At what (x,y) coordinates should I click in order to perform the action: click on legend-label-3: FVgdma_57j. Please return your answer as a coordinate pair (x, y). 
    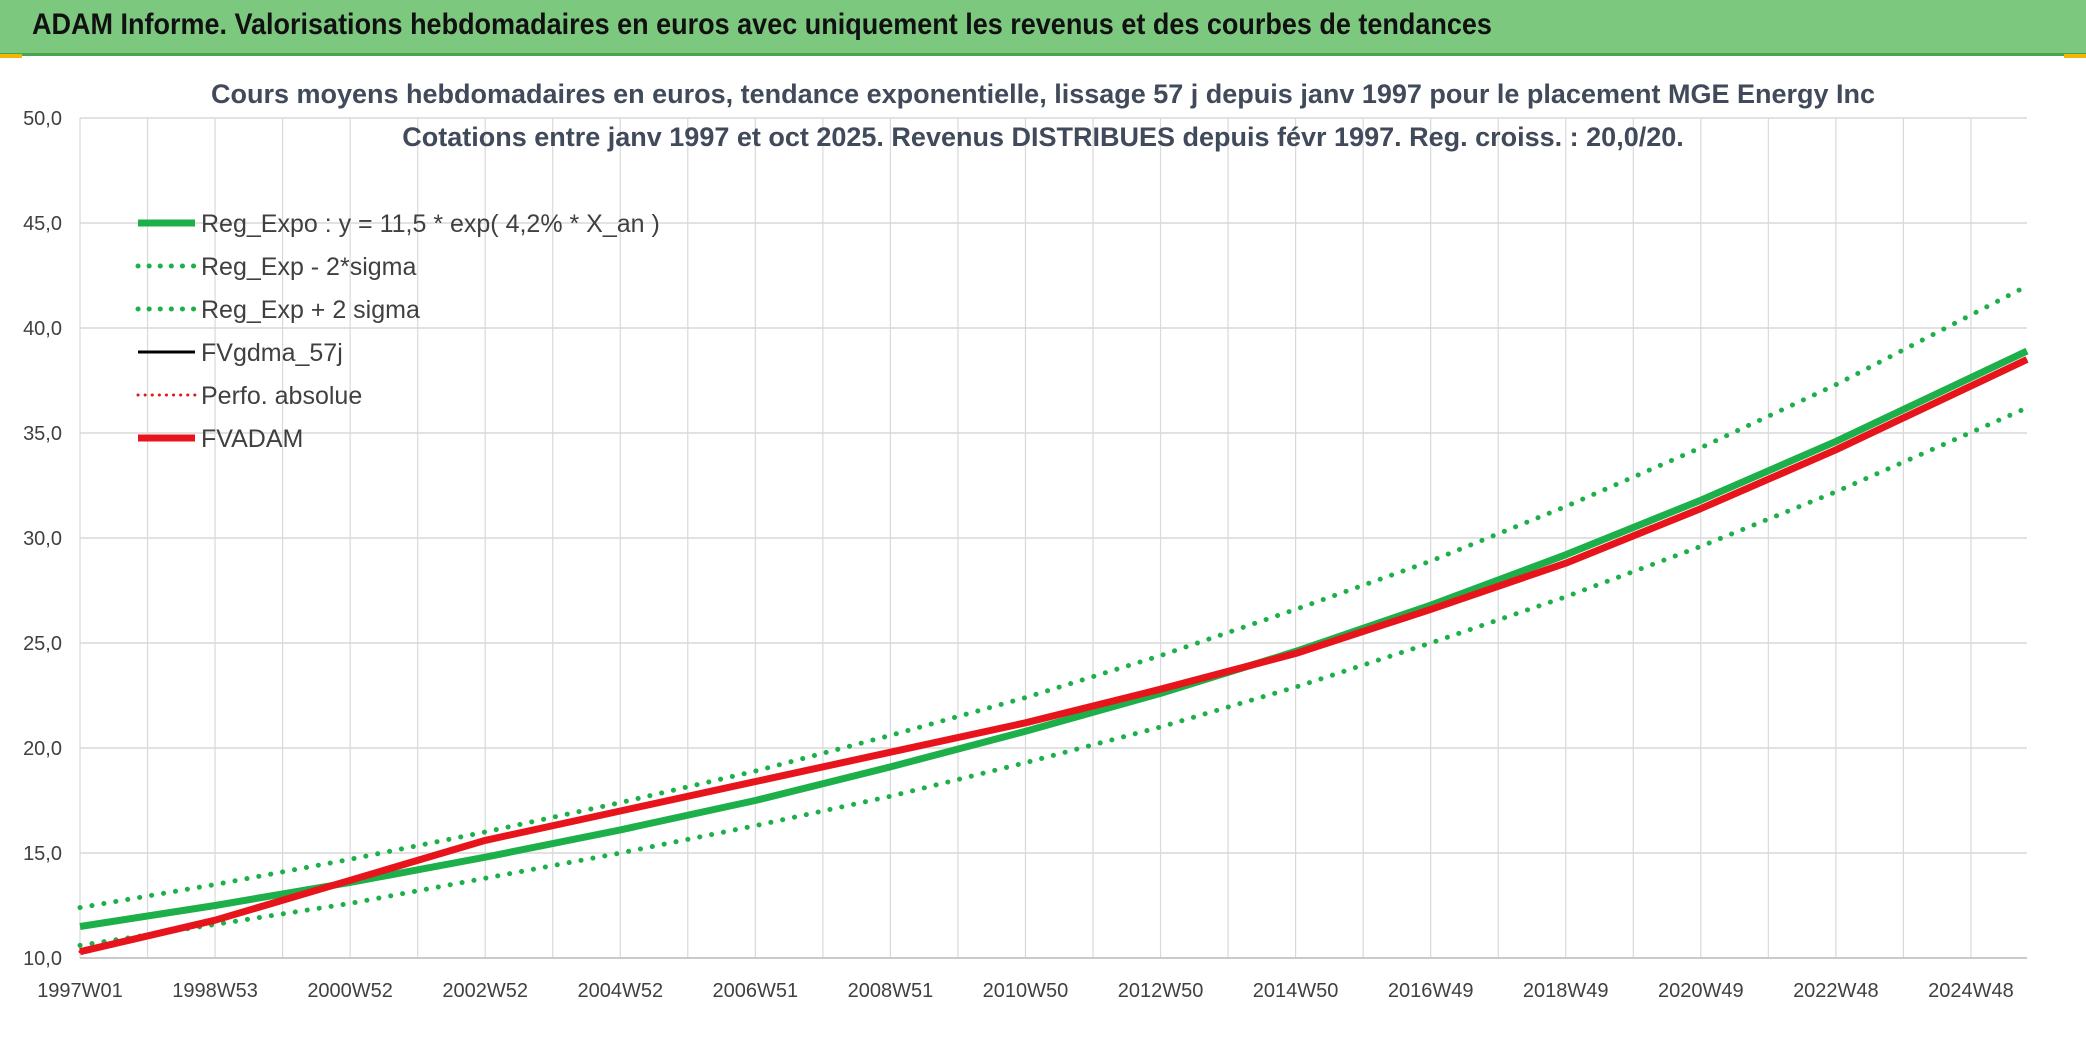
    Looking at the image, I should click on (272, 353).